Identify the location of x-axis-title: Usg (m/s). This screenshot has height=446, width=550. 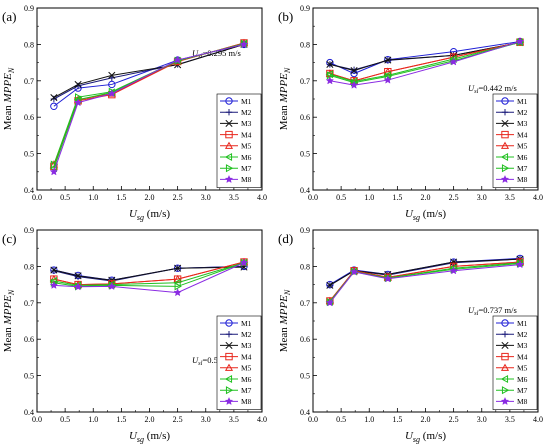
(149, 437).